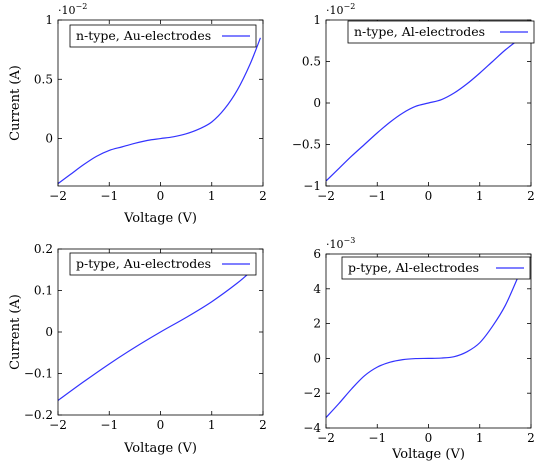 The image size is (550, 465). I want to click on legend-entry-label: p-type, Au-electrodes, so click(143, 263).